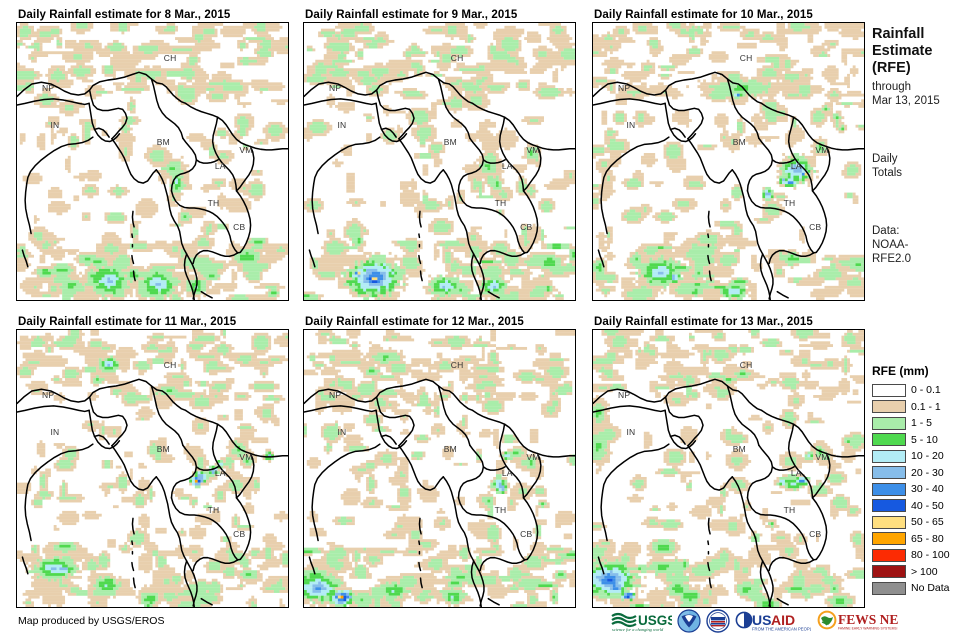 Image resolution: width=967 pixels, height=639 pixels. I want to click on legend-item: 0 - 0.1, so click(919, 390).